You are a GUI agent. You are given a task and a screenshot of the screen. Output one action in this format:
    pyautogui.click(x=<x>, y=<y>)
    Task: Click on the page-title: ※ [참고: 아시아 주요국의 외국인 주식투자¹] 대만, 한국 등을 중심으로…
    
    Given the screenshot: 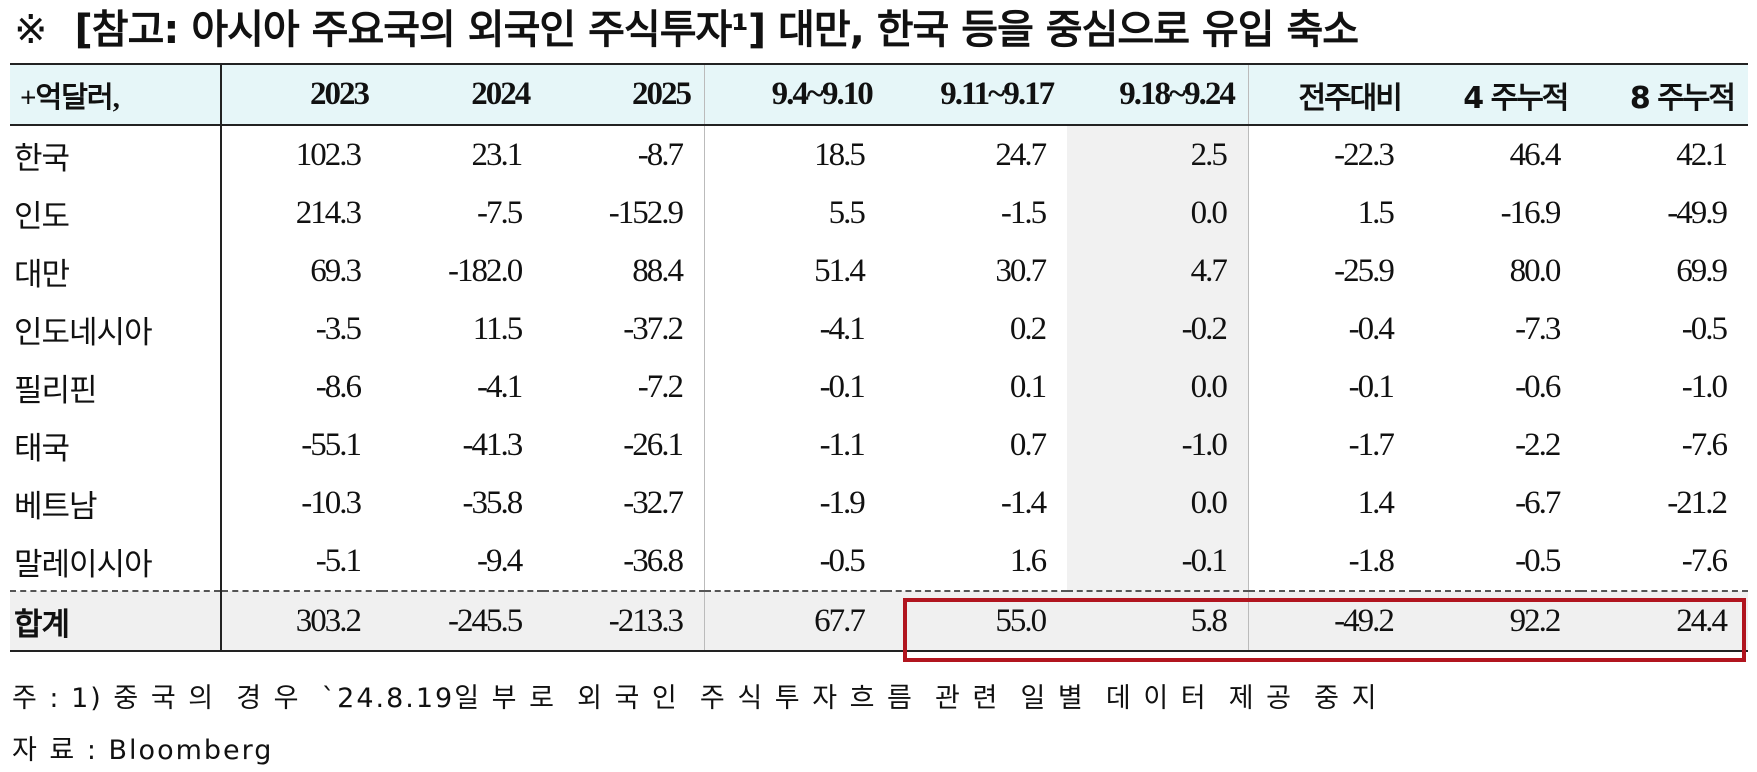 What is the action you would take?
    pyautogui.click(x=884, y=30)
    